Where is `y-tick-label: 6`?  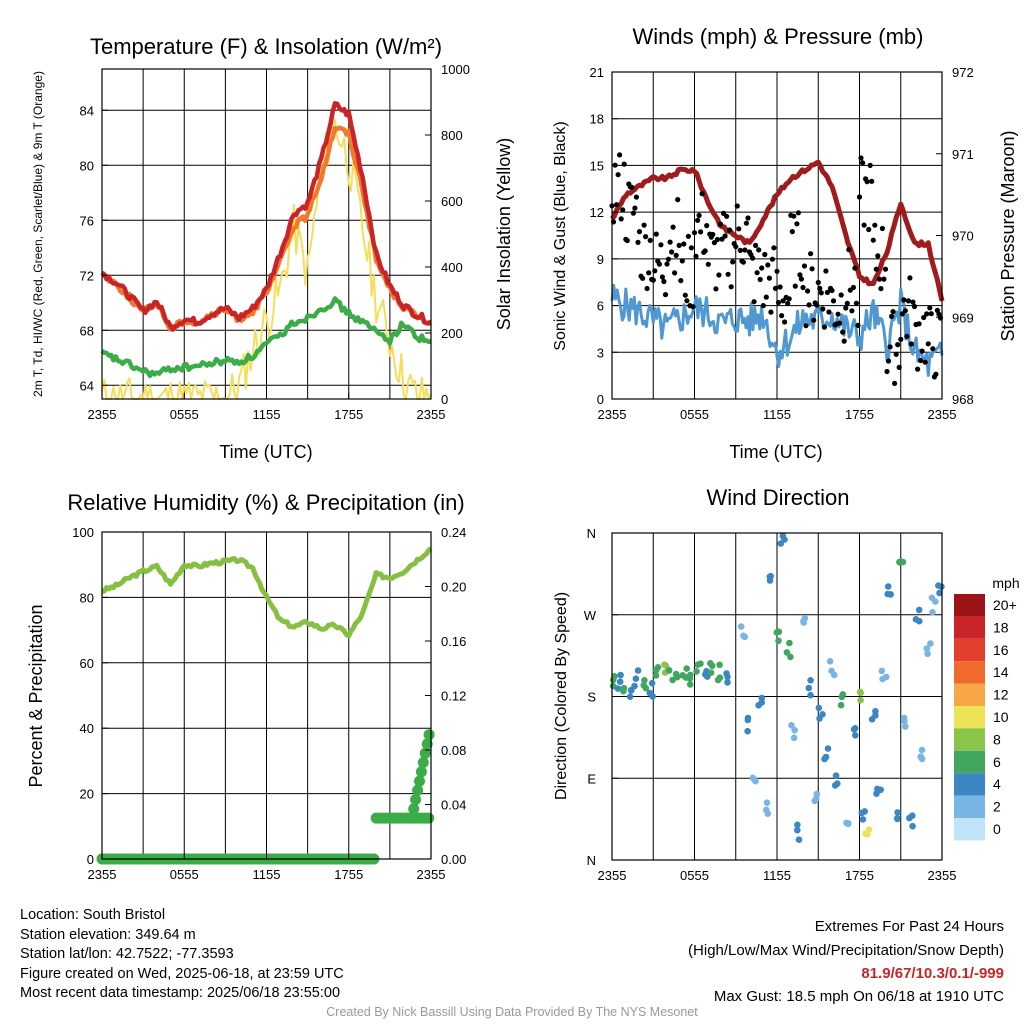 y-tick-label: 6 is located at coordinates (600, 306).